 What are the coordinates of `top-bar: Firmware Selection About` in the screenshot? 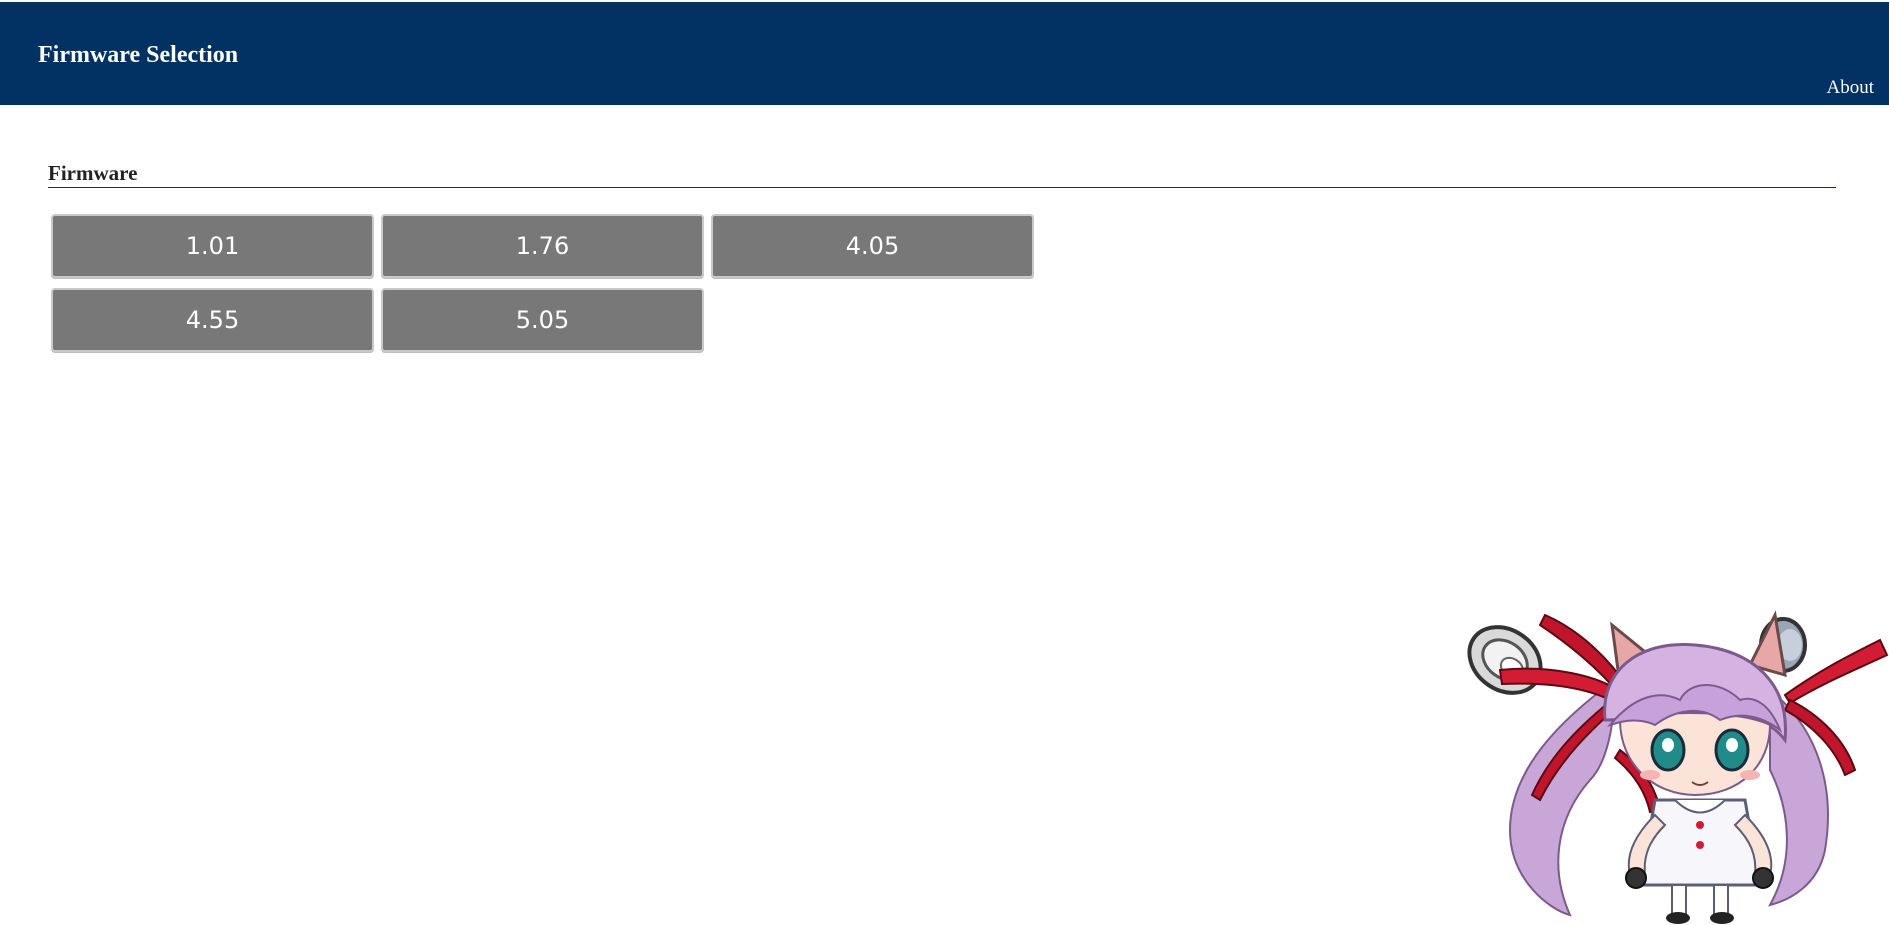 It's located at (944, 53).